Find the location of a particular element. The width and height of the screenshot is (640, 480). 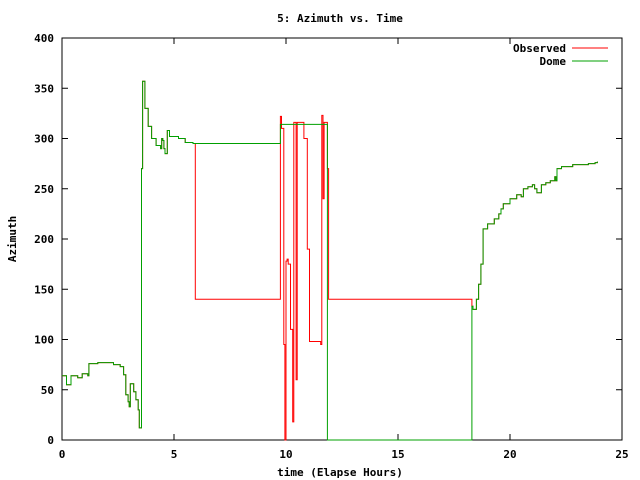

x-tick-label: 25 is located at coordinates (621, 454).